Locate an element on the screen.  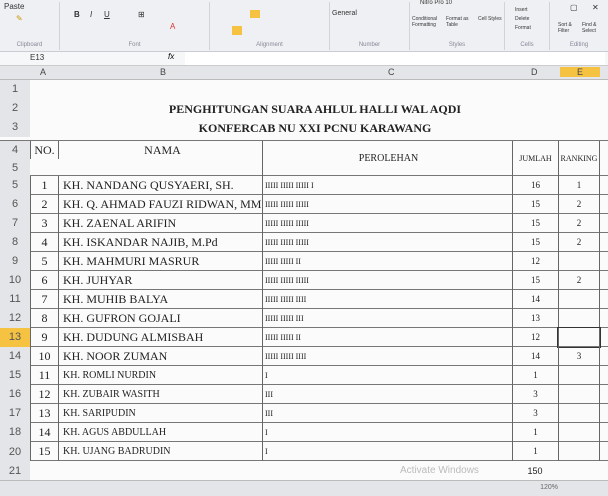
close-icon: ✕ is located at coordinates (595, 7).